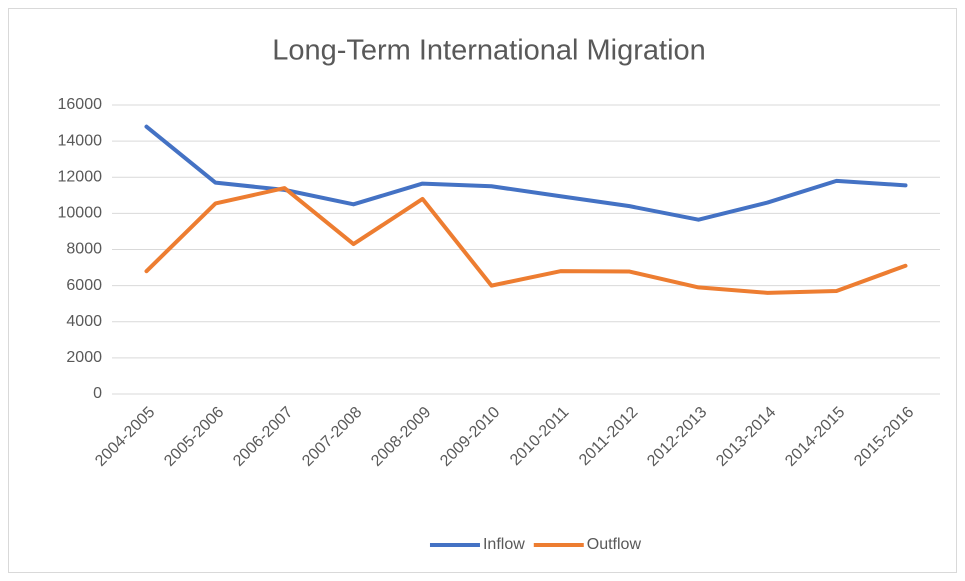 This screenshot has width=965, height=581. What do you see at coordinates (97, 393) in the screenshot?
I see `y-tick-label: 0` at bounding box center [97, 393].